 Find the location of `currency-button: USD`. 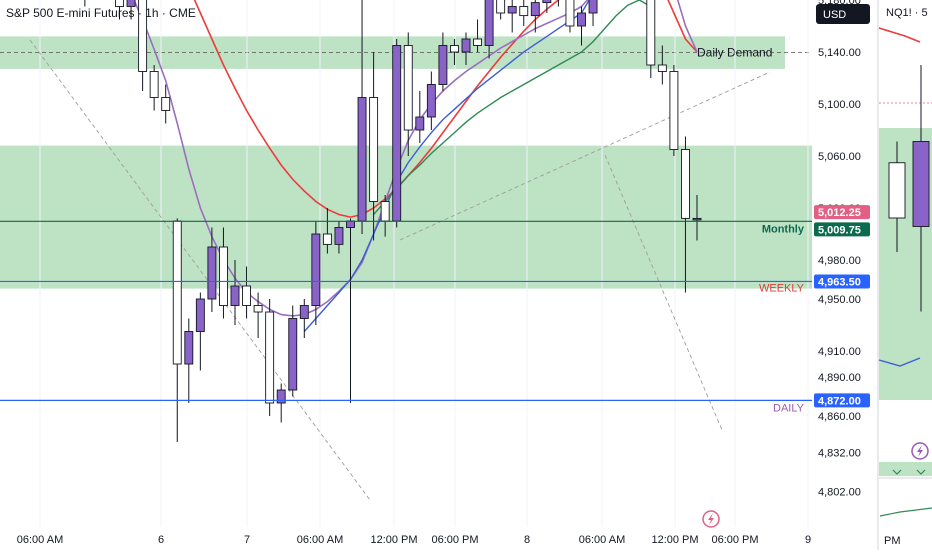

currency-button: USD is located at coordinates (843, 14).